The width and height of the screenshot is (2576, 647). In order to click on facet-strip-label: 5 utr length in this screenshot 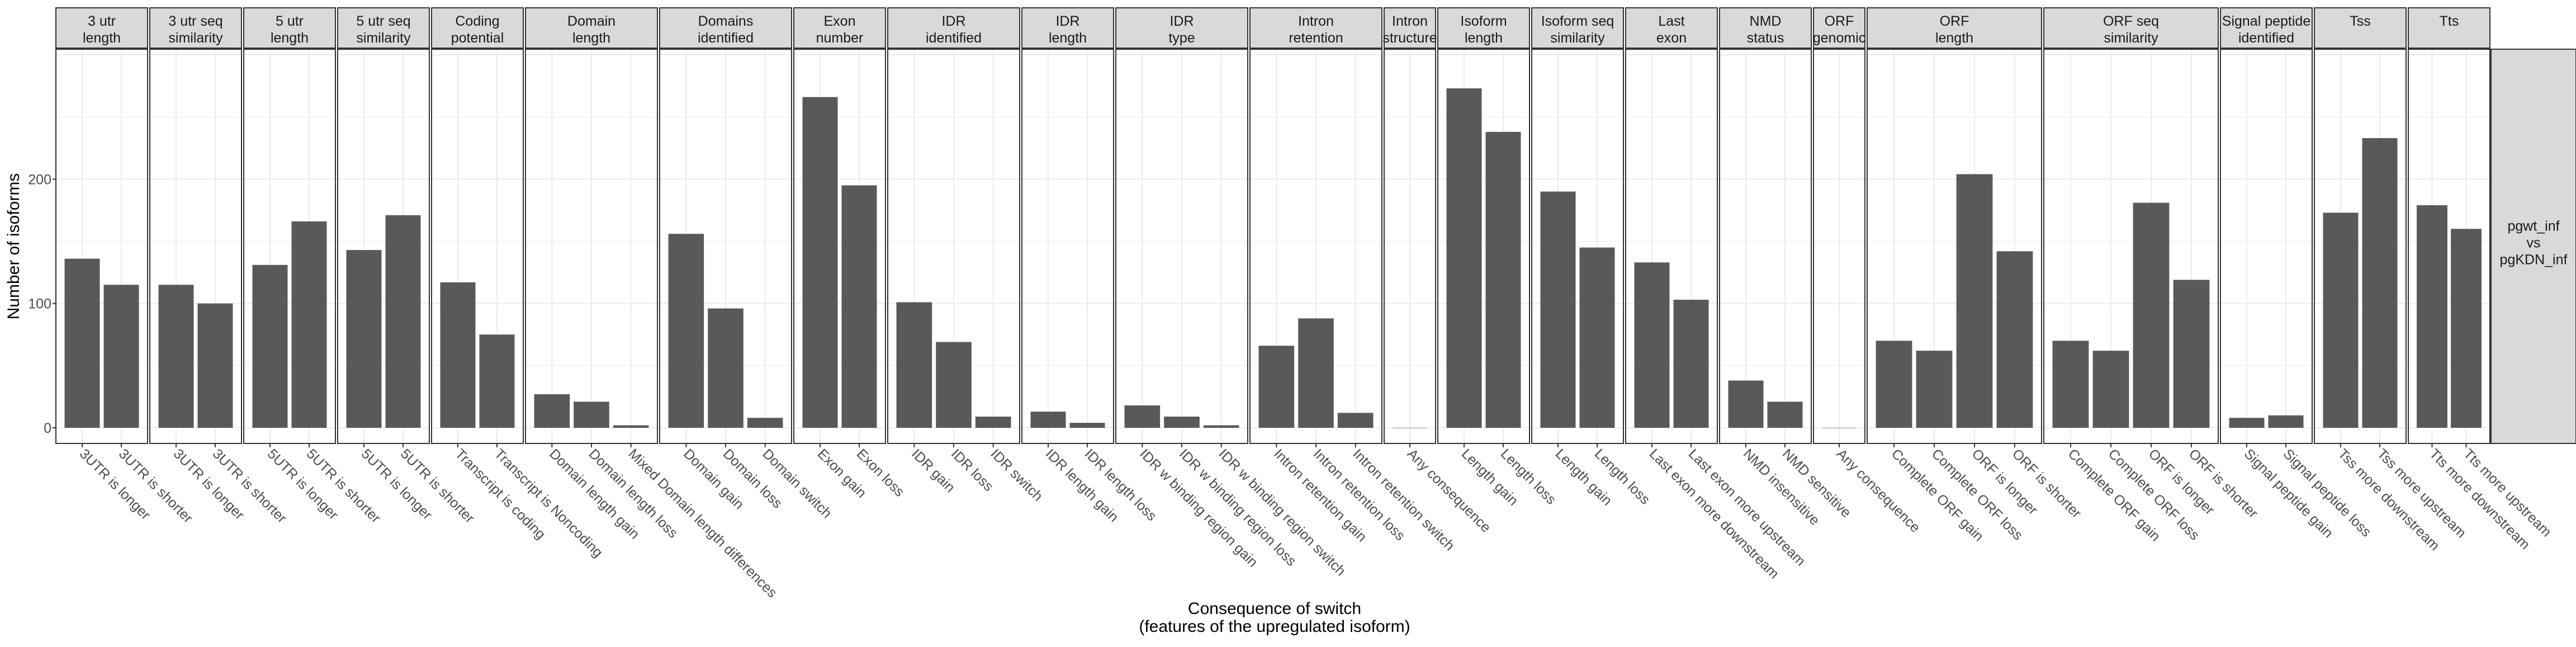, I will do `click(290, 29)`.